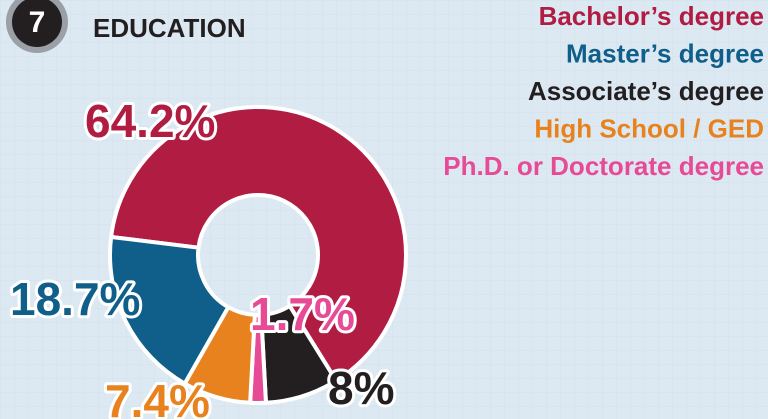 The height and width of the screenshot is (419, 768). I want to click on legend-entry: Associate’s degree, so click(646, 91).